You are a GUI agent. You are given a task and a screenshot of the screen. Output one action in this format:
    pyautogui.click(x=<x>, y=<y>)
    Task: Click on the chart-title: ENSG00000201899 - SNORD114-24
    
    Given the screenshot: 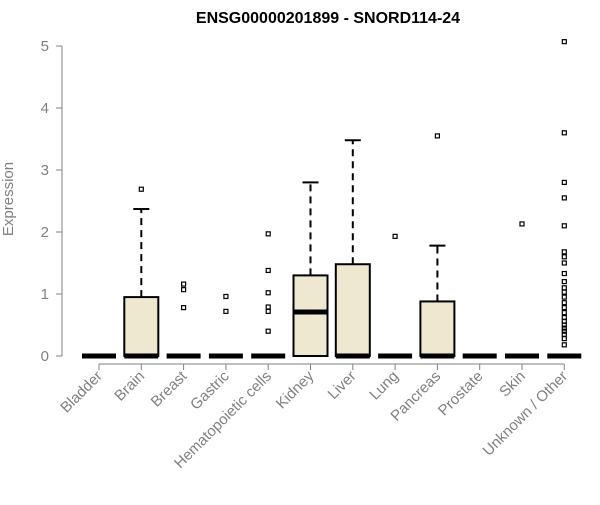 What is the action you would take?
    pyautogui.click(x=328, y=18)
    